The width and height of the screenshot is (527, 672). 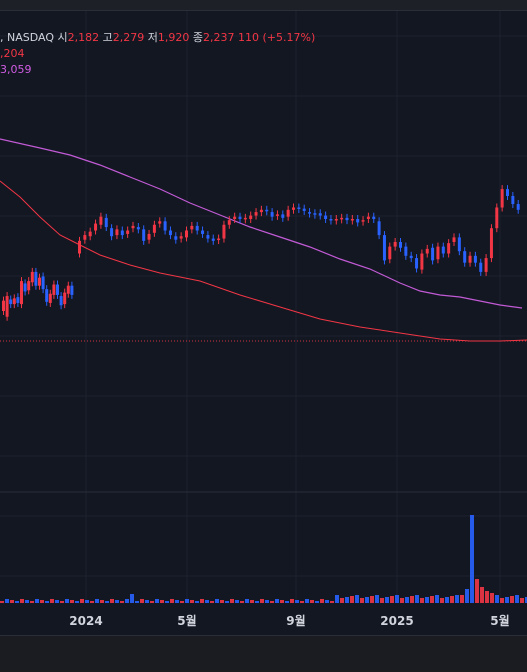 What do you see at coordinates (152, 37) in the screenshot?
I see `legend-low-label: 저` at bounding box center [152, 37].